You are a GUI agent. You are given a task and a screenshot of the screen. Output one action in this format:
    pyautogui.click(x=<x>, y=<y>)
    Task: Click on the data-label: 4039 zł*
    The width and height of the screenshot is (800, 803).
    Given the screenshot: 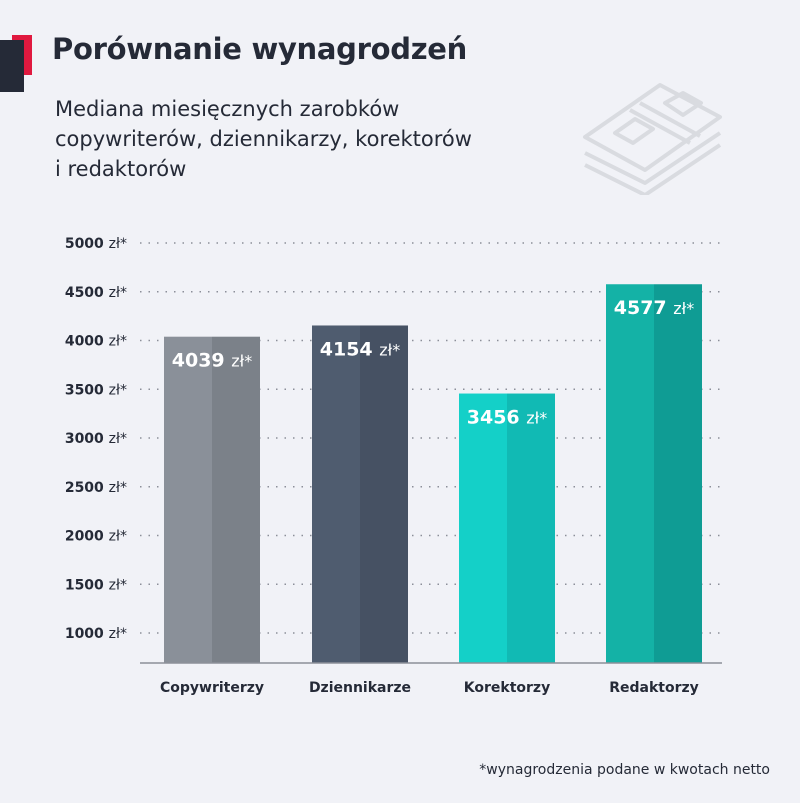 What is the action you would take?
    pyautogui.click(x=212, y=361)
    